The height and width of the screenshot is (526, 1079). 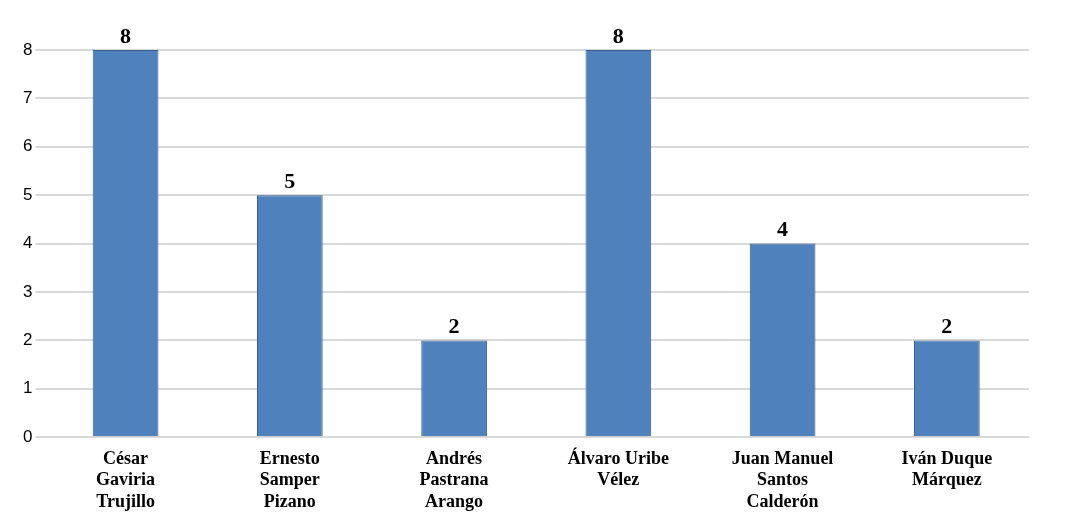 What do you see at coordinates (618, 468) in the screenshot?
I see `x-tick-label: Álvaro Uribe Vélez` at bounding box center [618, 468].